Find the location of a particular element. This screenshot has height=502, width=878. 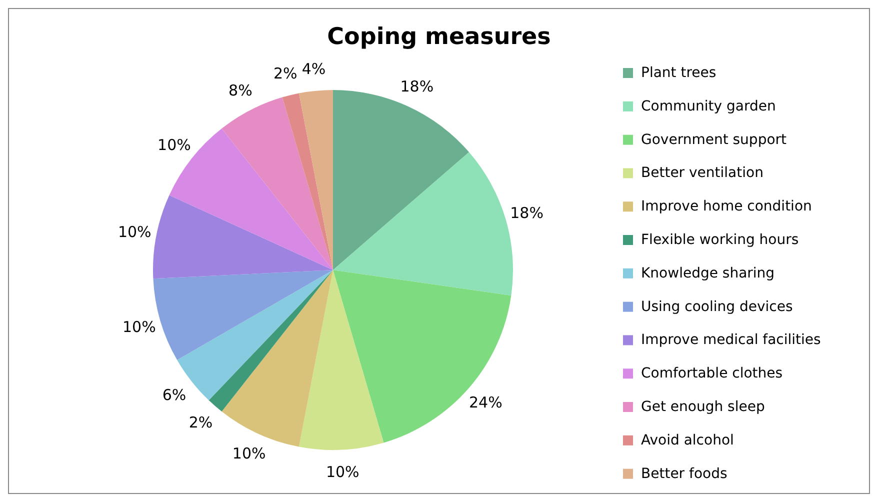

legend-label: Get enough sleep is located at coordinates (703, 407).